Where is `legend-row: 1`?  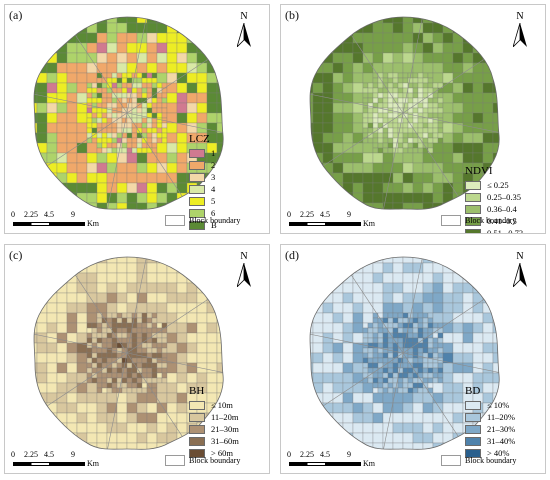
legend-row: 1 is located at coordinates (226, 153).